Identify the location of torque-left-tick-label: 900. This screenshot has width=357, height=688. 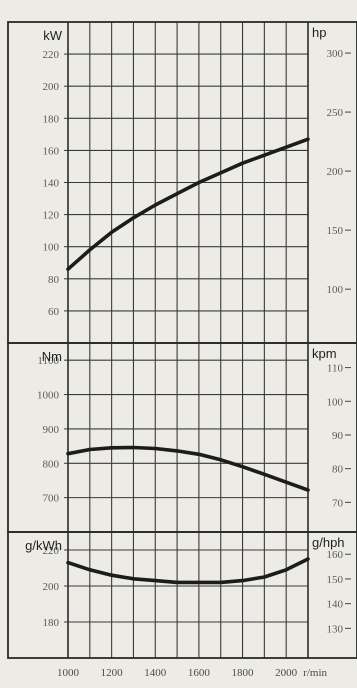
(51, 430).